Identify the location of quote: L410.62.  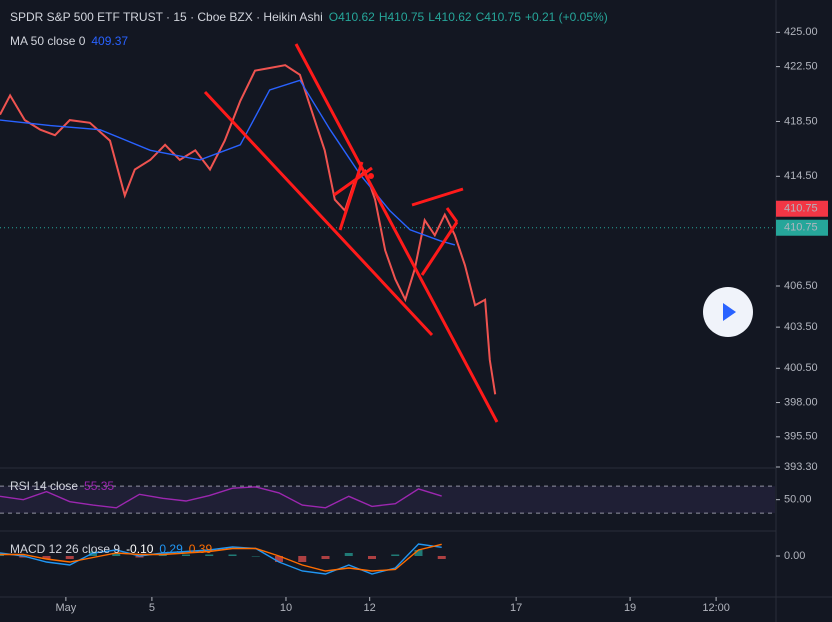
(450, 17).